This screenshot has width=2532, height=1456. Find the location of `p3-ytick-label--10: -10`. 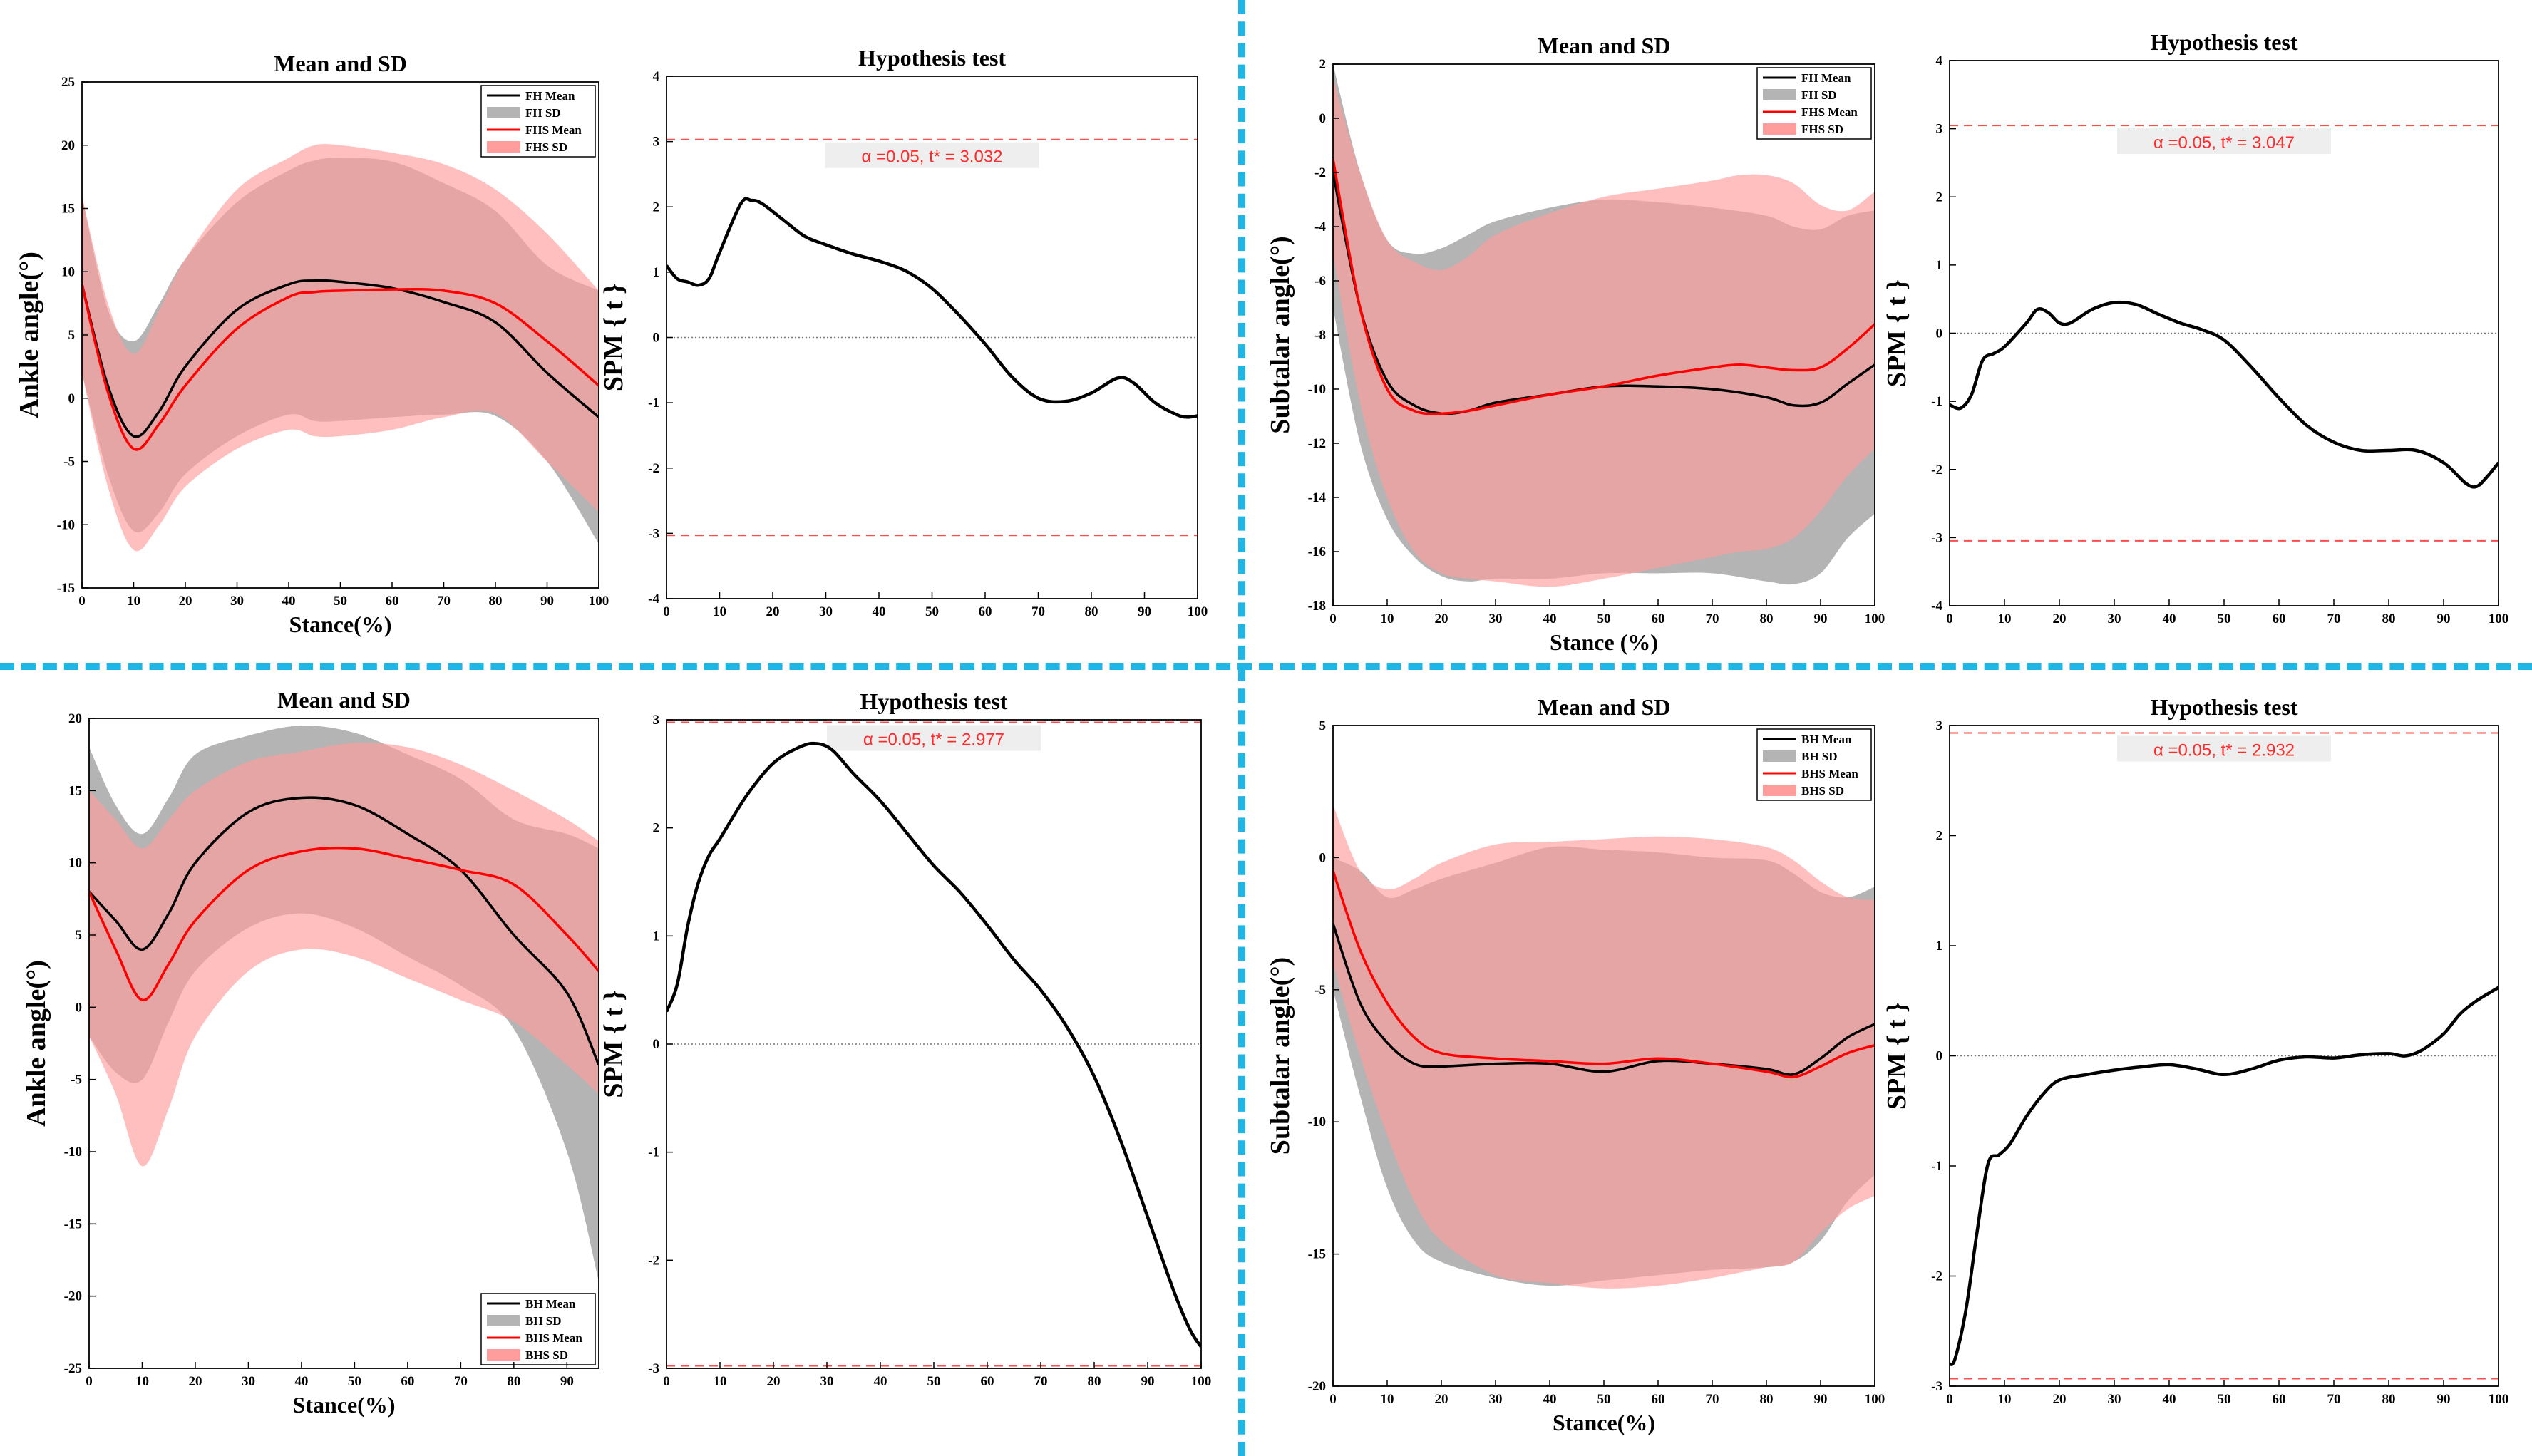

p3-ytick-label--10: -10 is located at coordinates (1317, 389).